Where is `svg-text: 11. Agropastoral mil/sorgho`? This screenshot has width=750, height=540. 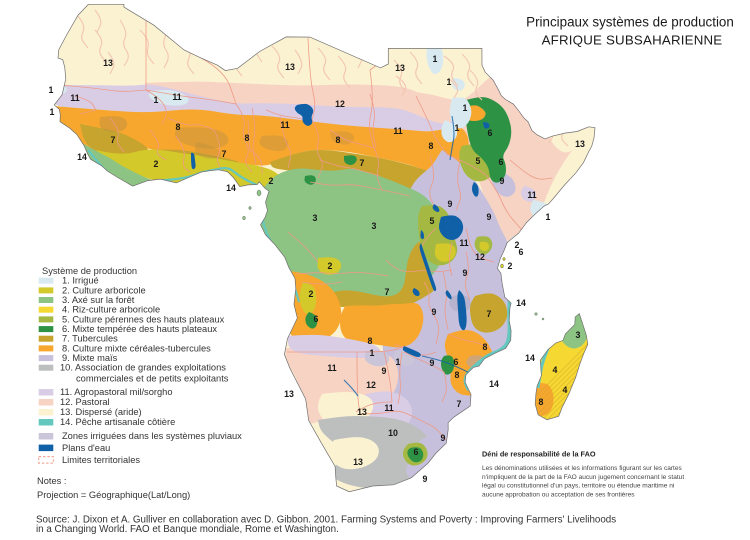
svg-text: 11. Agropastoral mil/sorgho is located at coordinates (116, 392).